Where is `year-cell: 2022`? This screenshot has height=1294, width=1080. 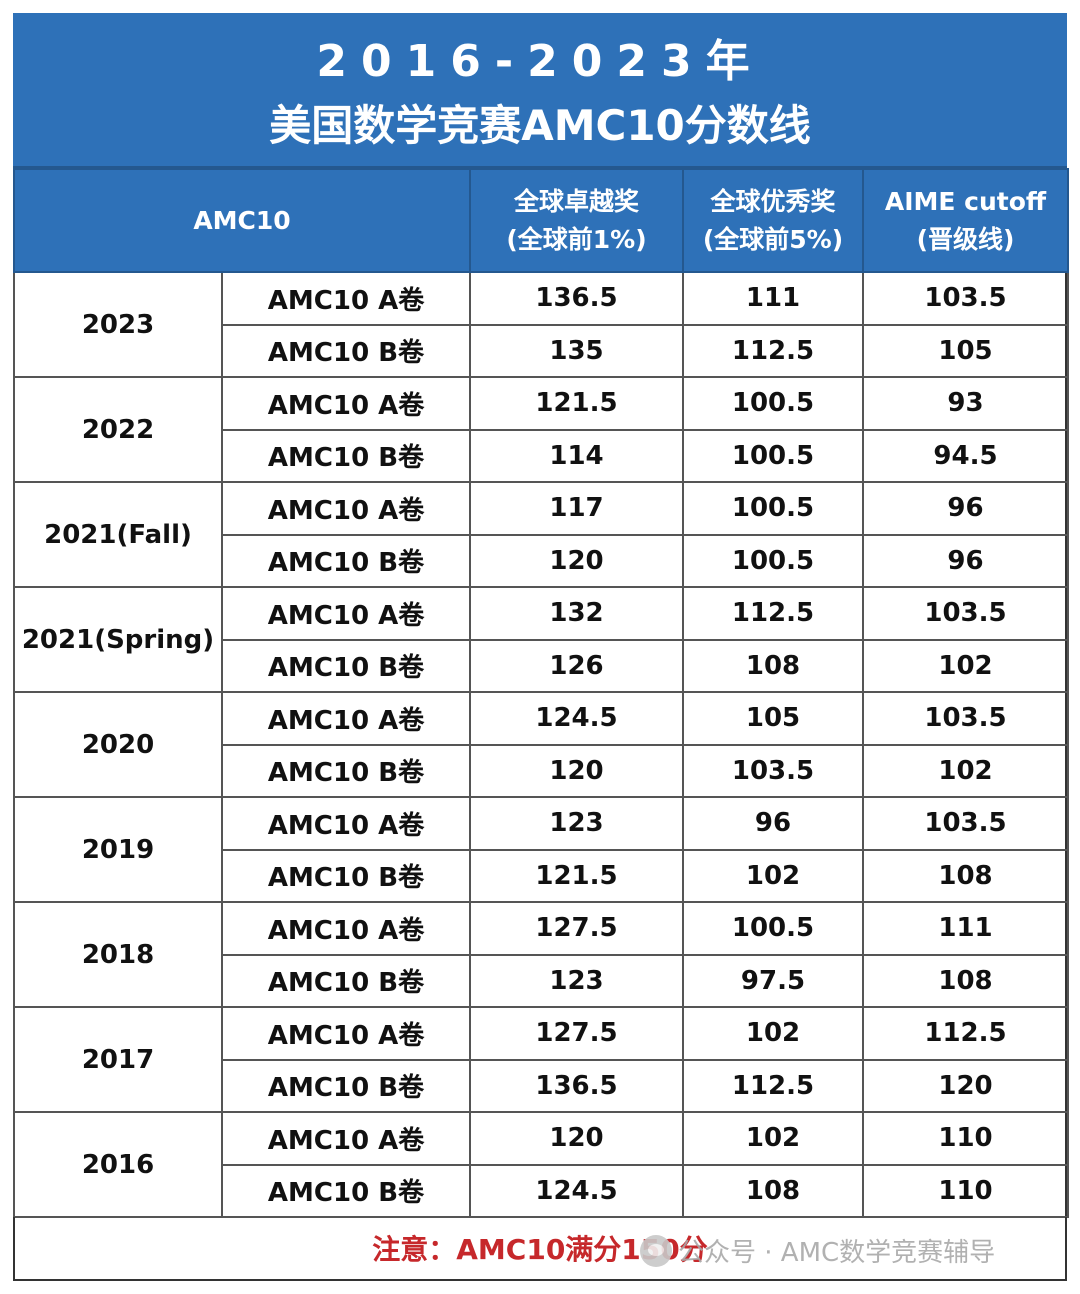 year-cell: 2022 is located at coordinates (118, 429).